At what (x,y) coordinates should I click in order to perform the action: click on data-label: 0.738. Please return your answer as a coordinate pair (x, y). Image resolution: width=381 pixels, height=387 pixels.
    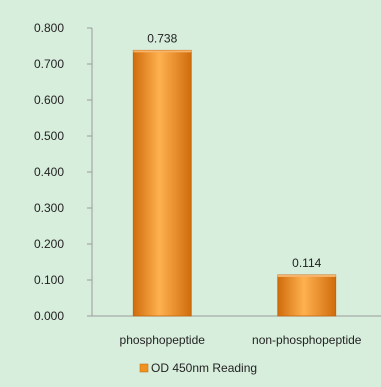
    Looking at the image, I should click on (162, 38).